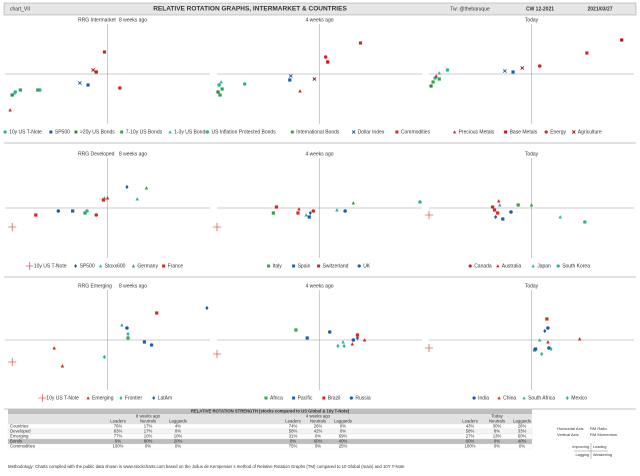 Image resolution: width=640 pixels, height=476 pixels. I want to click on table-column: Laggards, so click(343, 421).